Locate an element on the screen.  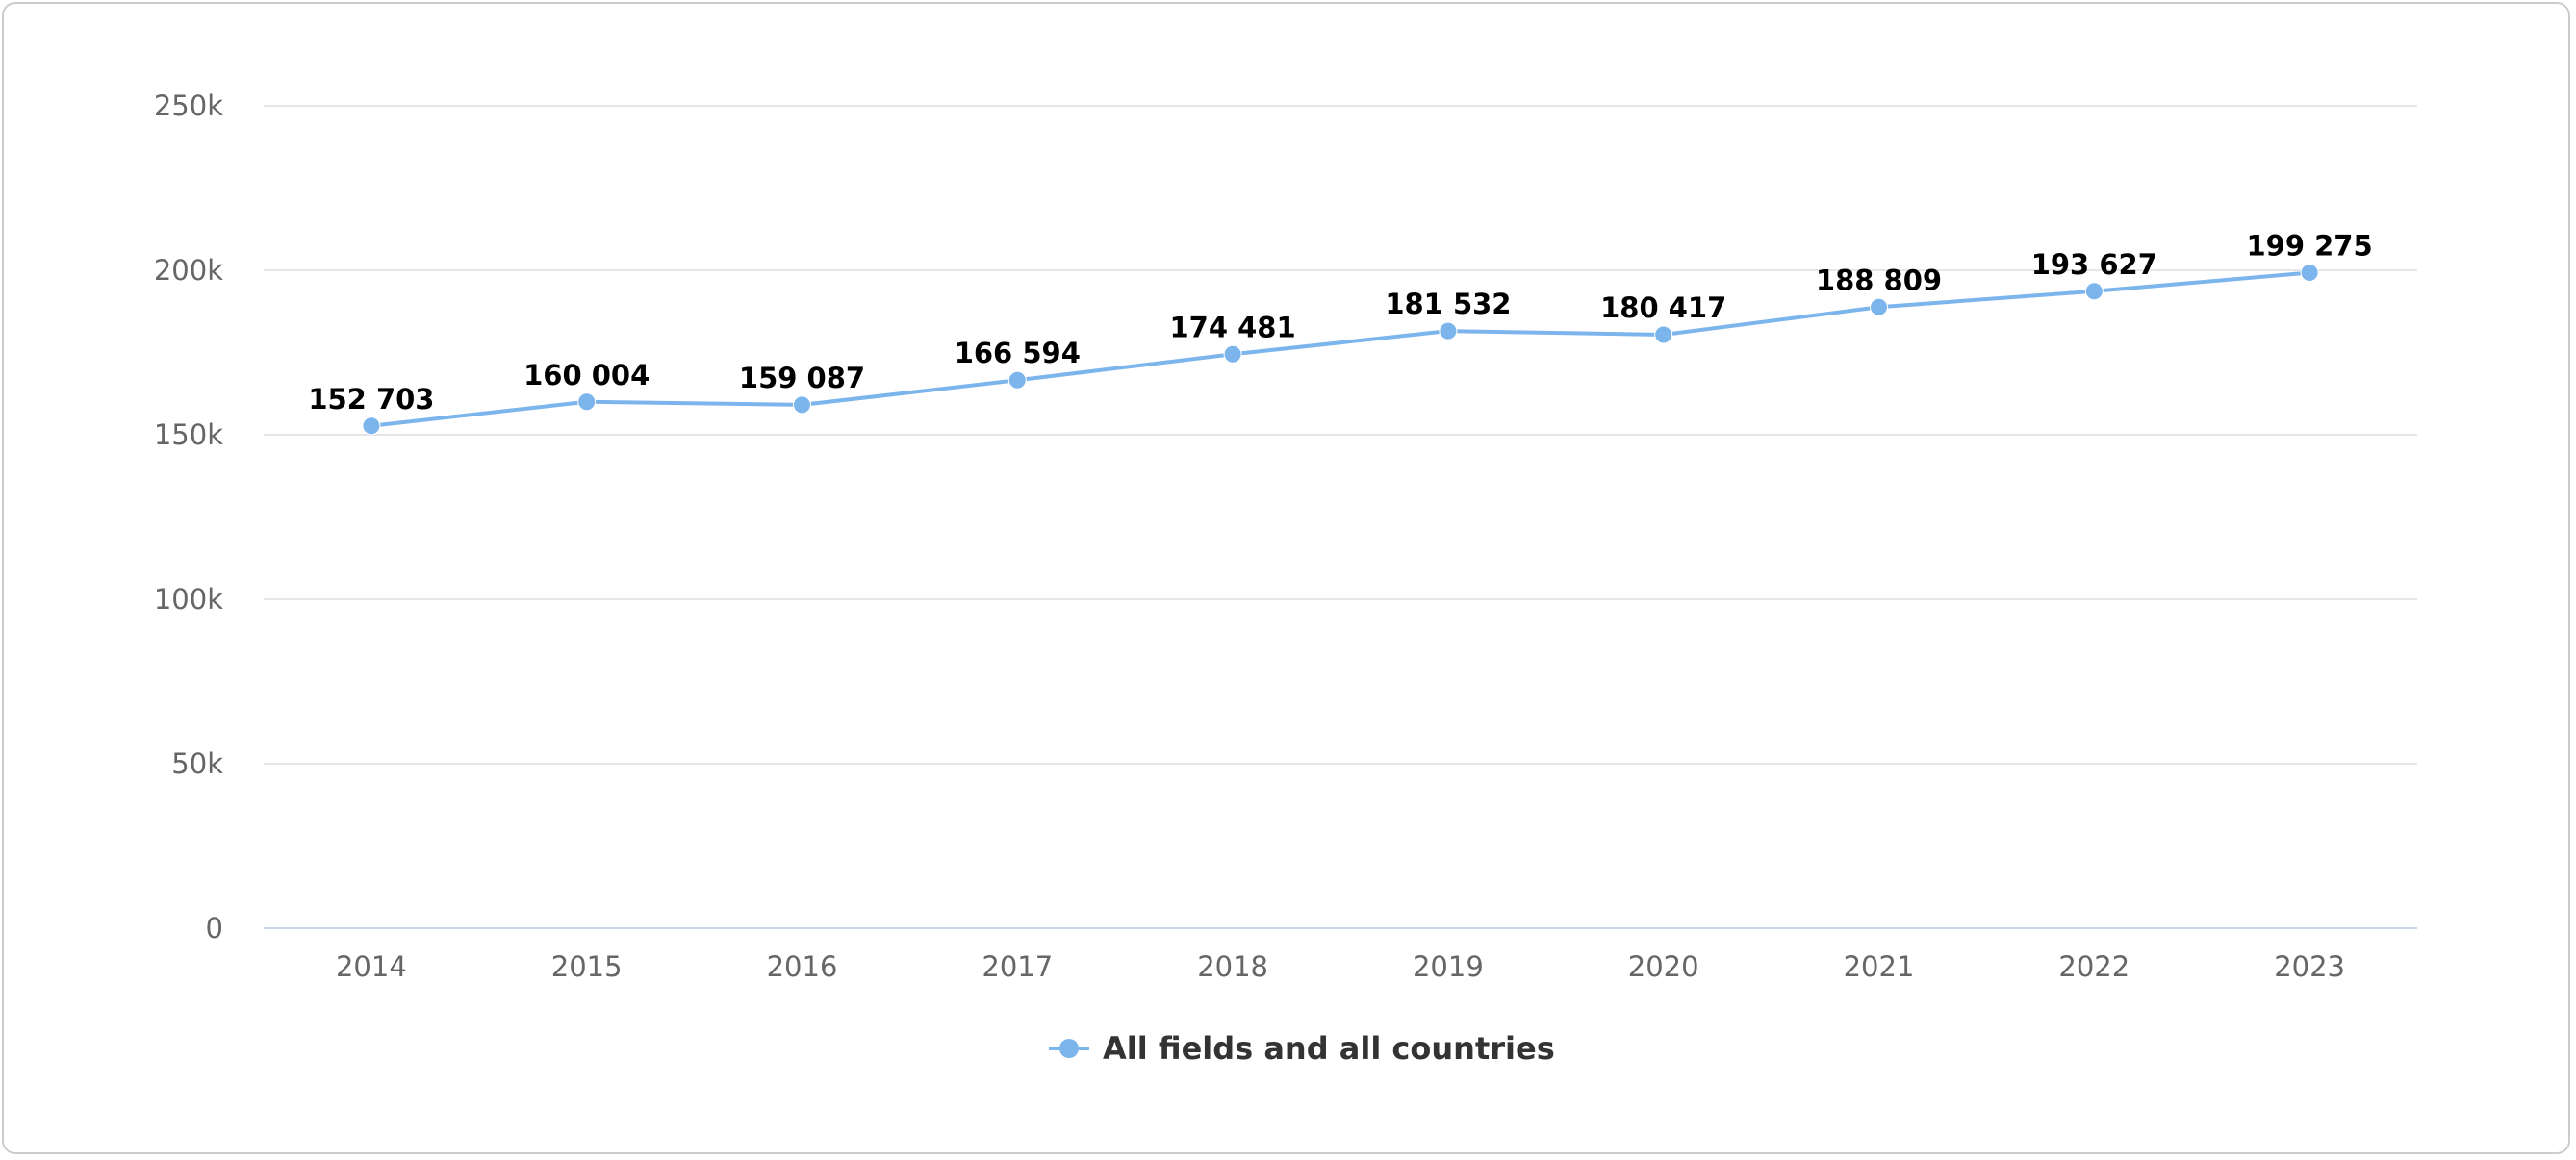
data-label: 174 481 is located at coordinates (1233, 327).